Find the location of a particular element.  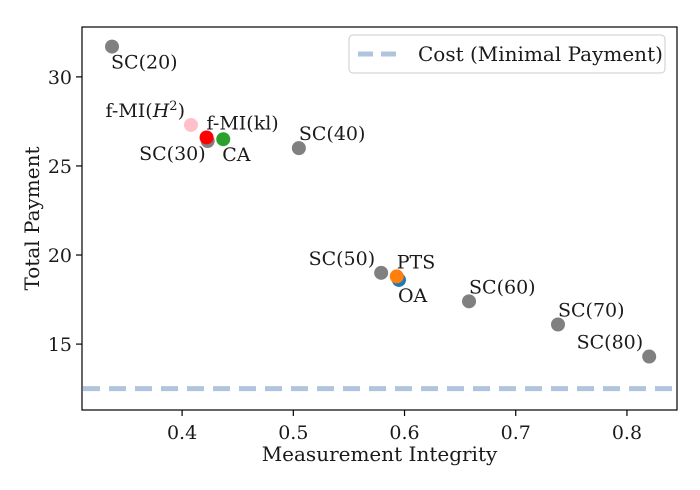

point-label-f-mi-kl: f-MI(kl) is located at coordinates (243, 123).